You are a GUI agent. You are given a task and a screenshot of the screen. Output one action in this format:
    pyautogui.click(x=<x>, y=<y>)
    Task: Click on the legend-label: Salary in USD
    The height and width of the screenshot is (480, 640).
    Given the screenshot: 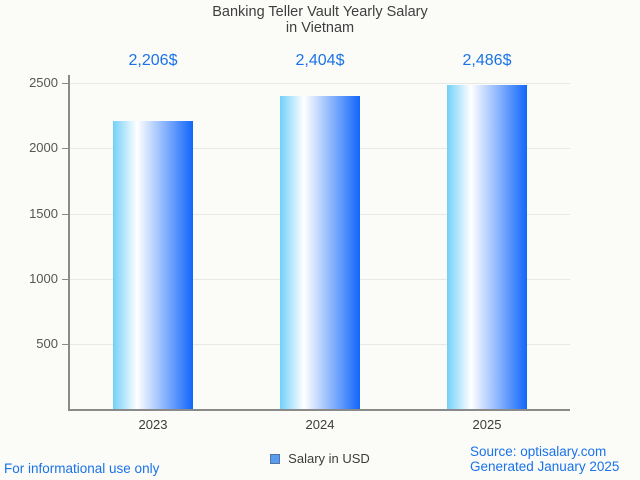 What is the action you would take?
    pyautogui.click(x=329, y=458)
    